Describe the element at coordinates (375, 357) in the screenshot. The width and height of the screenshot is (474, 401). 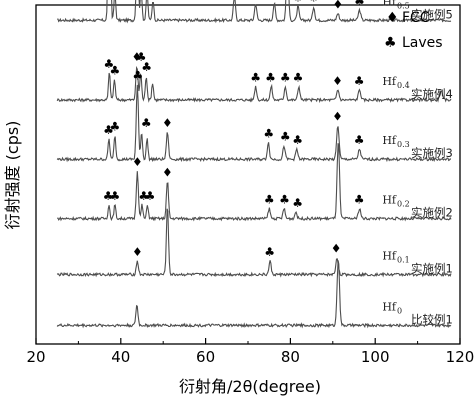
I see `x-tick-label: 100` at that location.